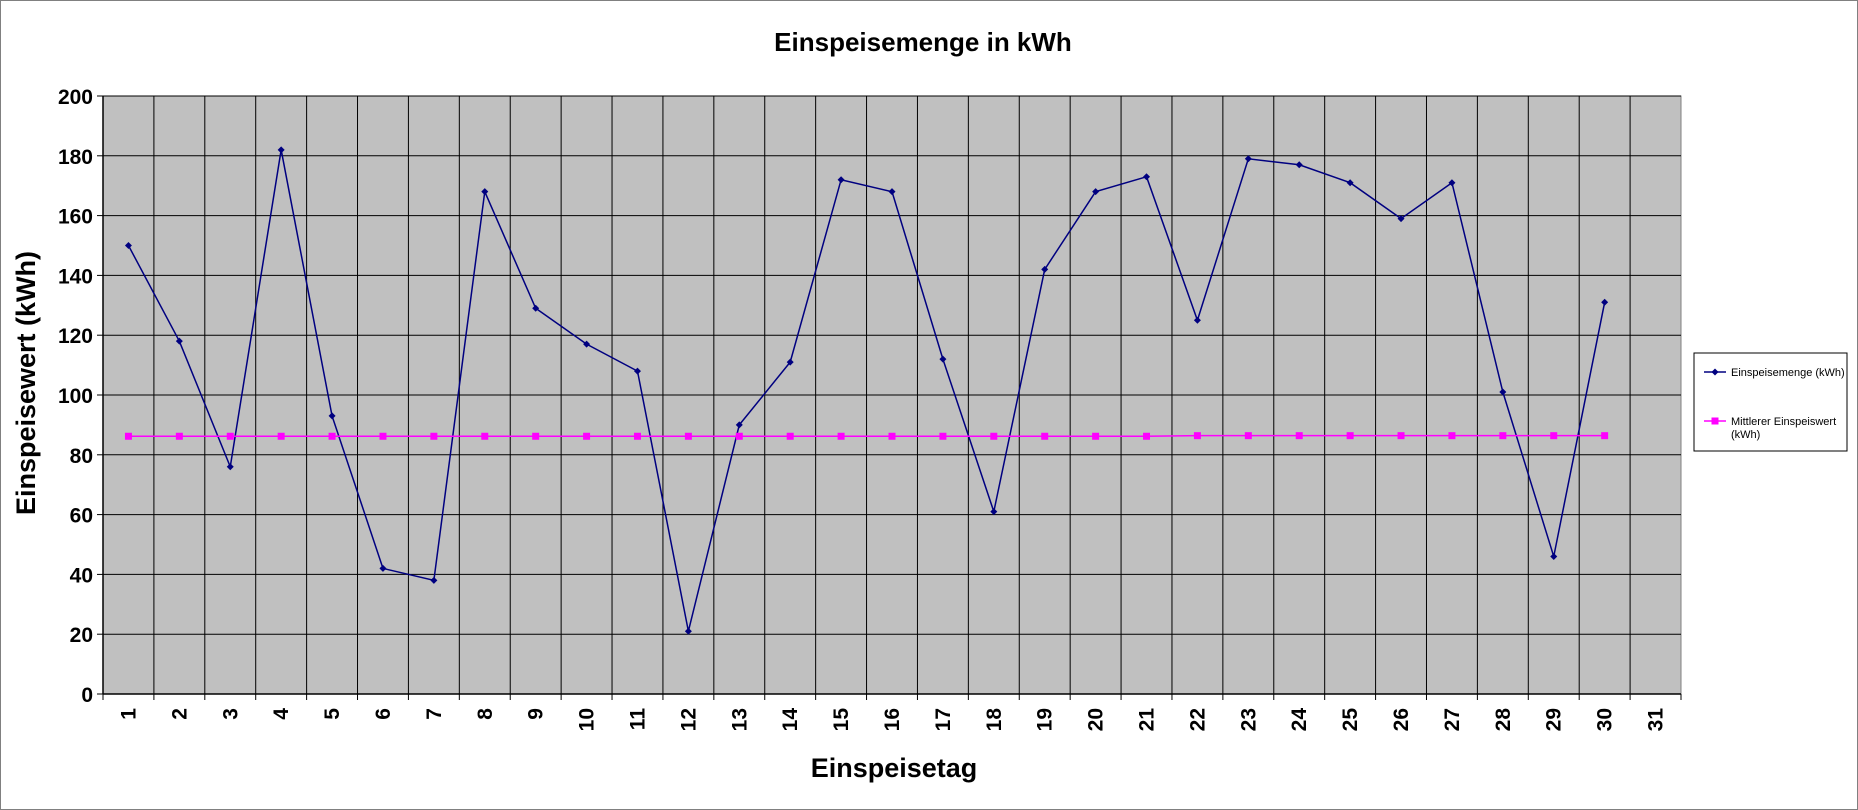 This screenshot has width=1858, height=810. I want to click on legend-box, so click(1770, 402).